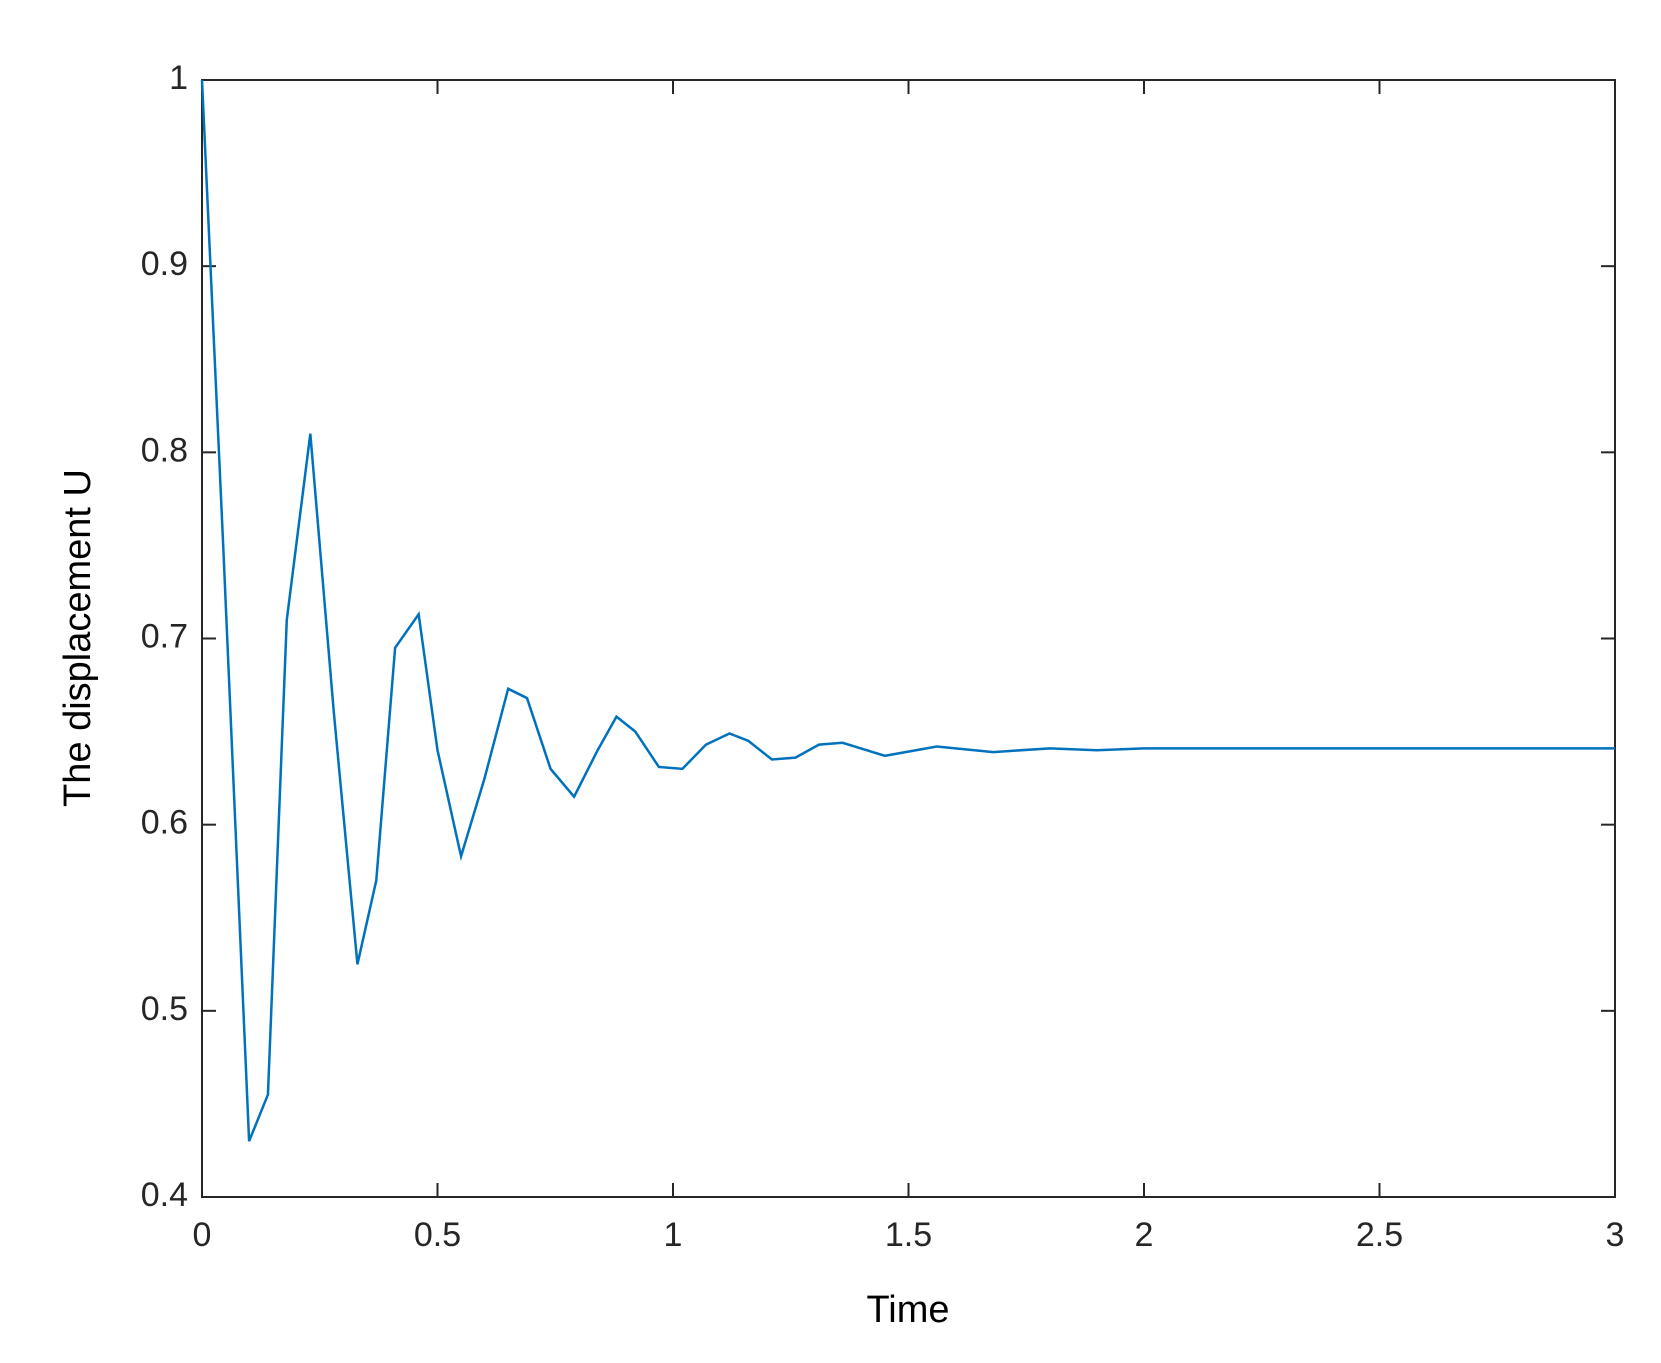 Image resolution: width=1661 pixels, height=1363 pixels. What do you see at coordinates (202, 1235) in the screenshot?
I see `x-tick-label: 0` at bounding box center [202, 1235].